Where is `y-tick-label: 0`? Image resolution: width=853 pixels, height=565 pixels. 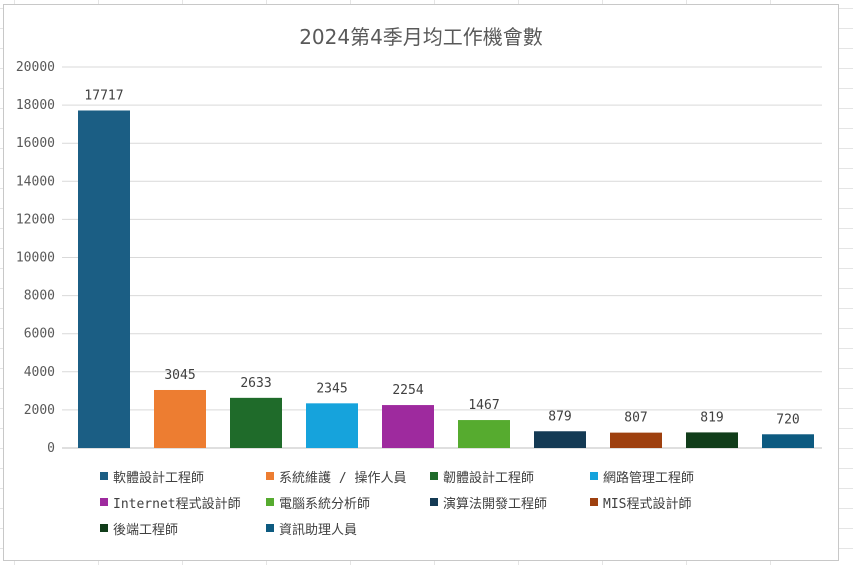 y-tick-label: 0 is located at coordinates (51, 448).